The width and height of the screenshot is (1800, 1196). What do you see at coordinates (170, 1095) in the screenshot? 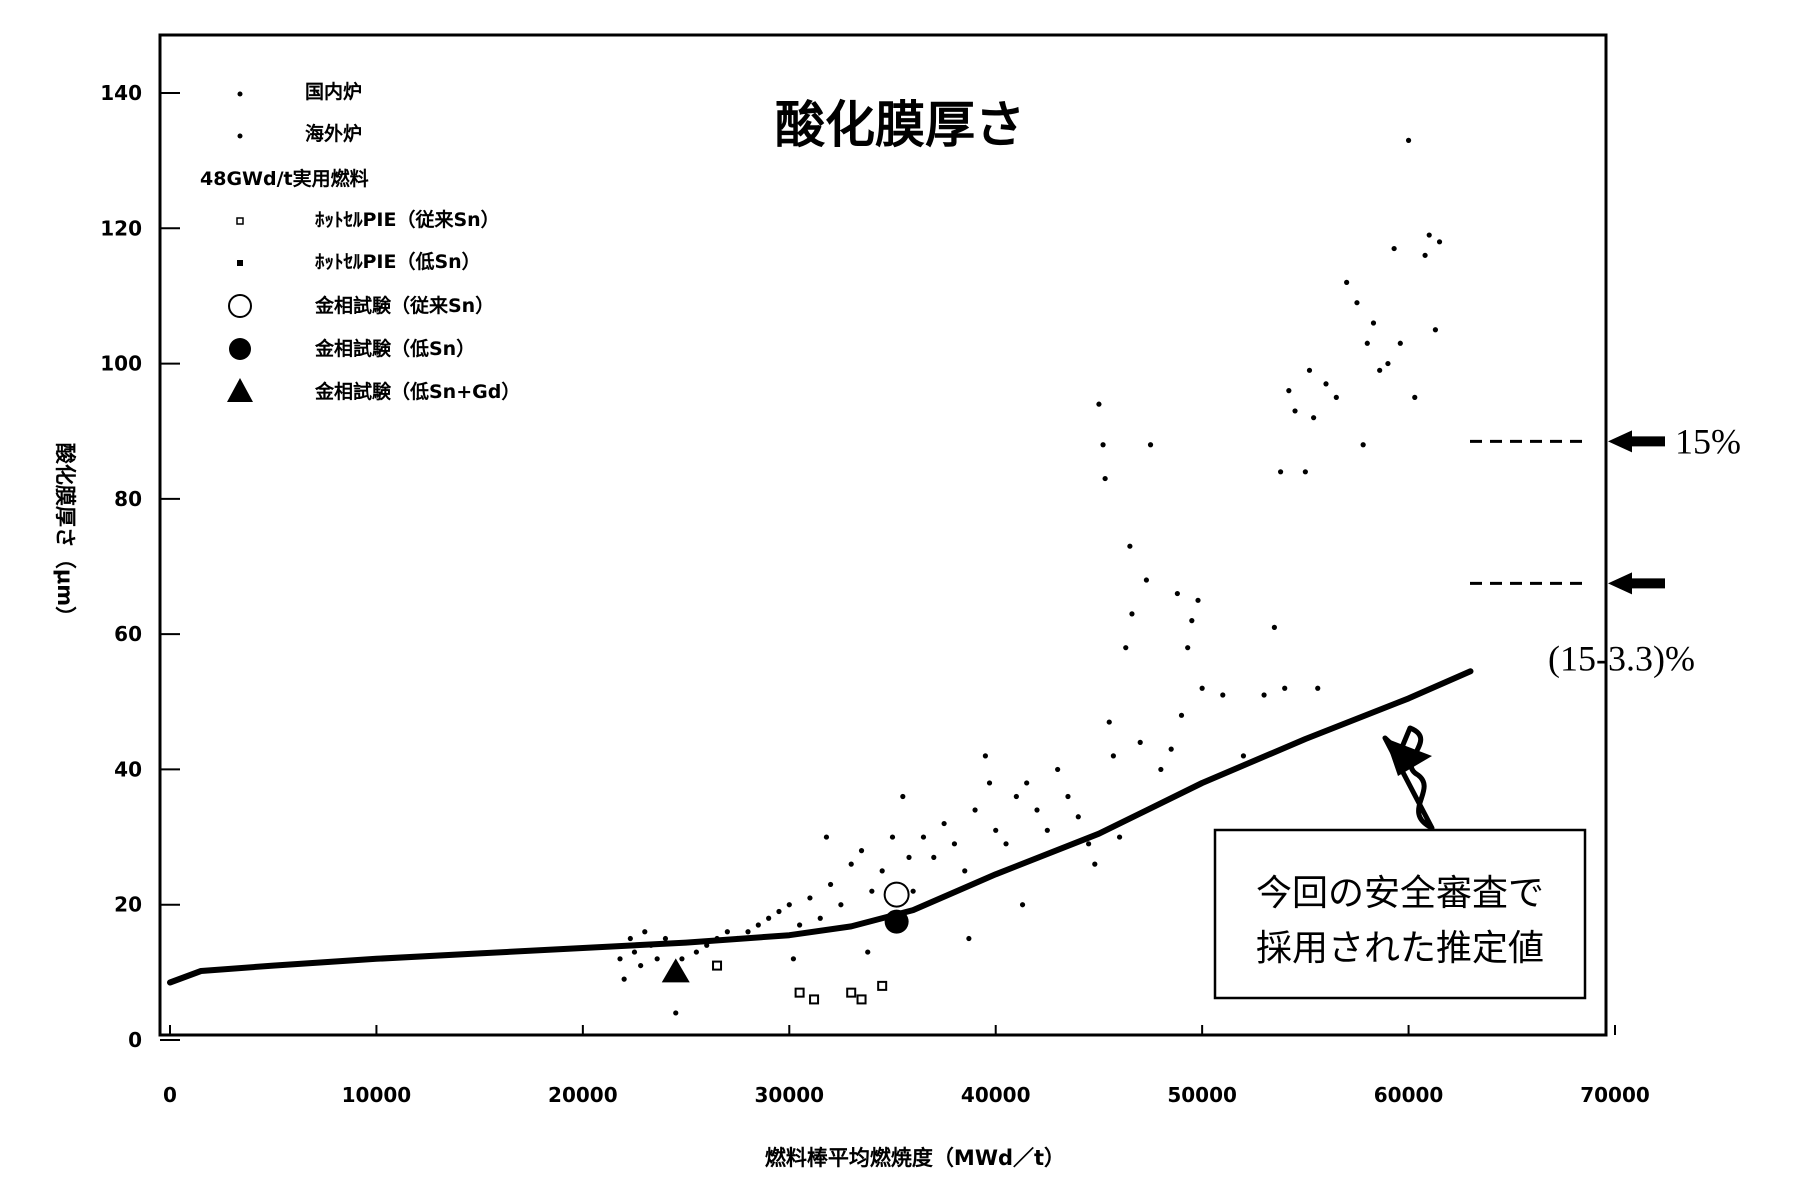
I see `x-tick-label: 0` at bounding box center [170, 1095].